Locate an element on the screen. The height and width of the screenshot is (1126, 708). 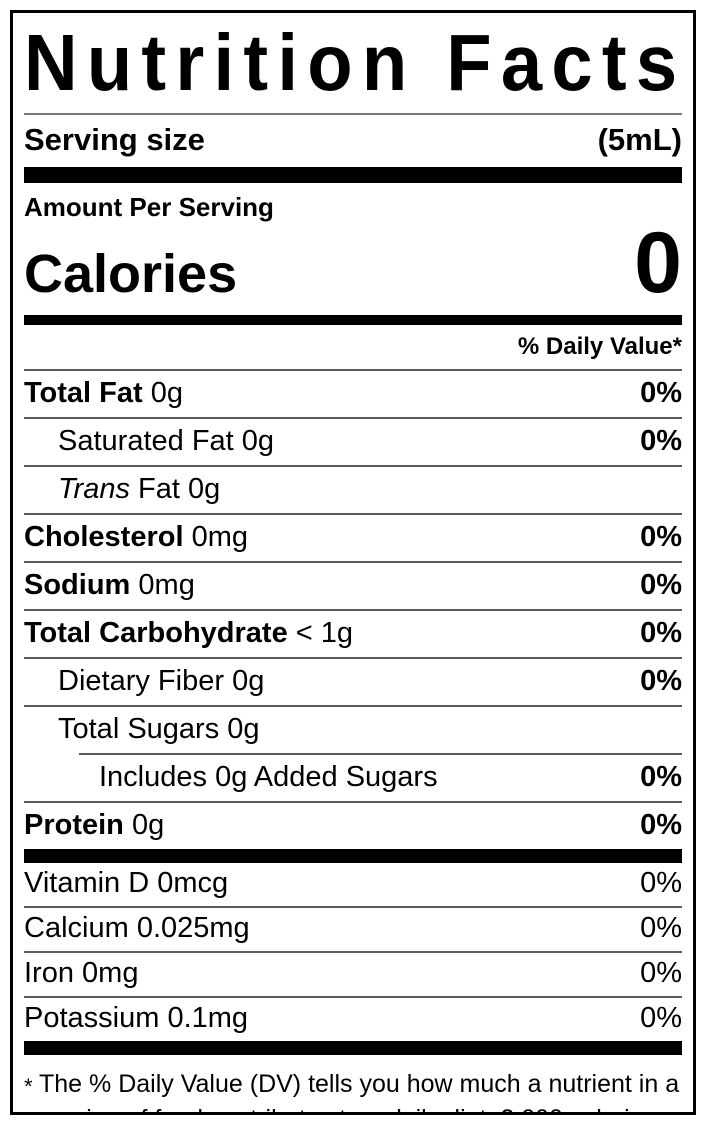
nutrient-name-amount: Total Fat 0g is located at coordinates (104, 392).